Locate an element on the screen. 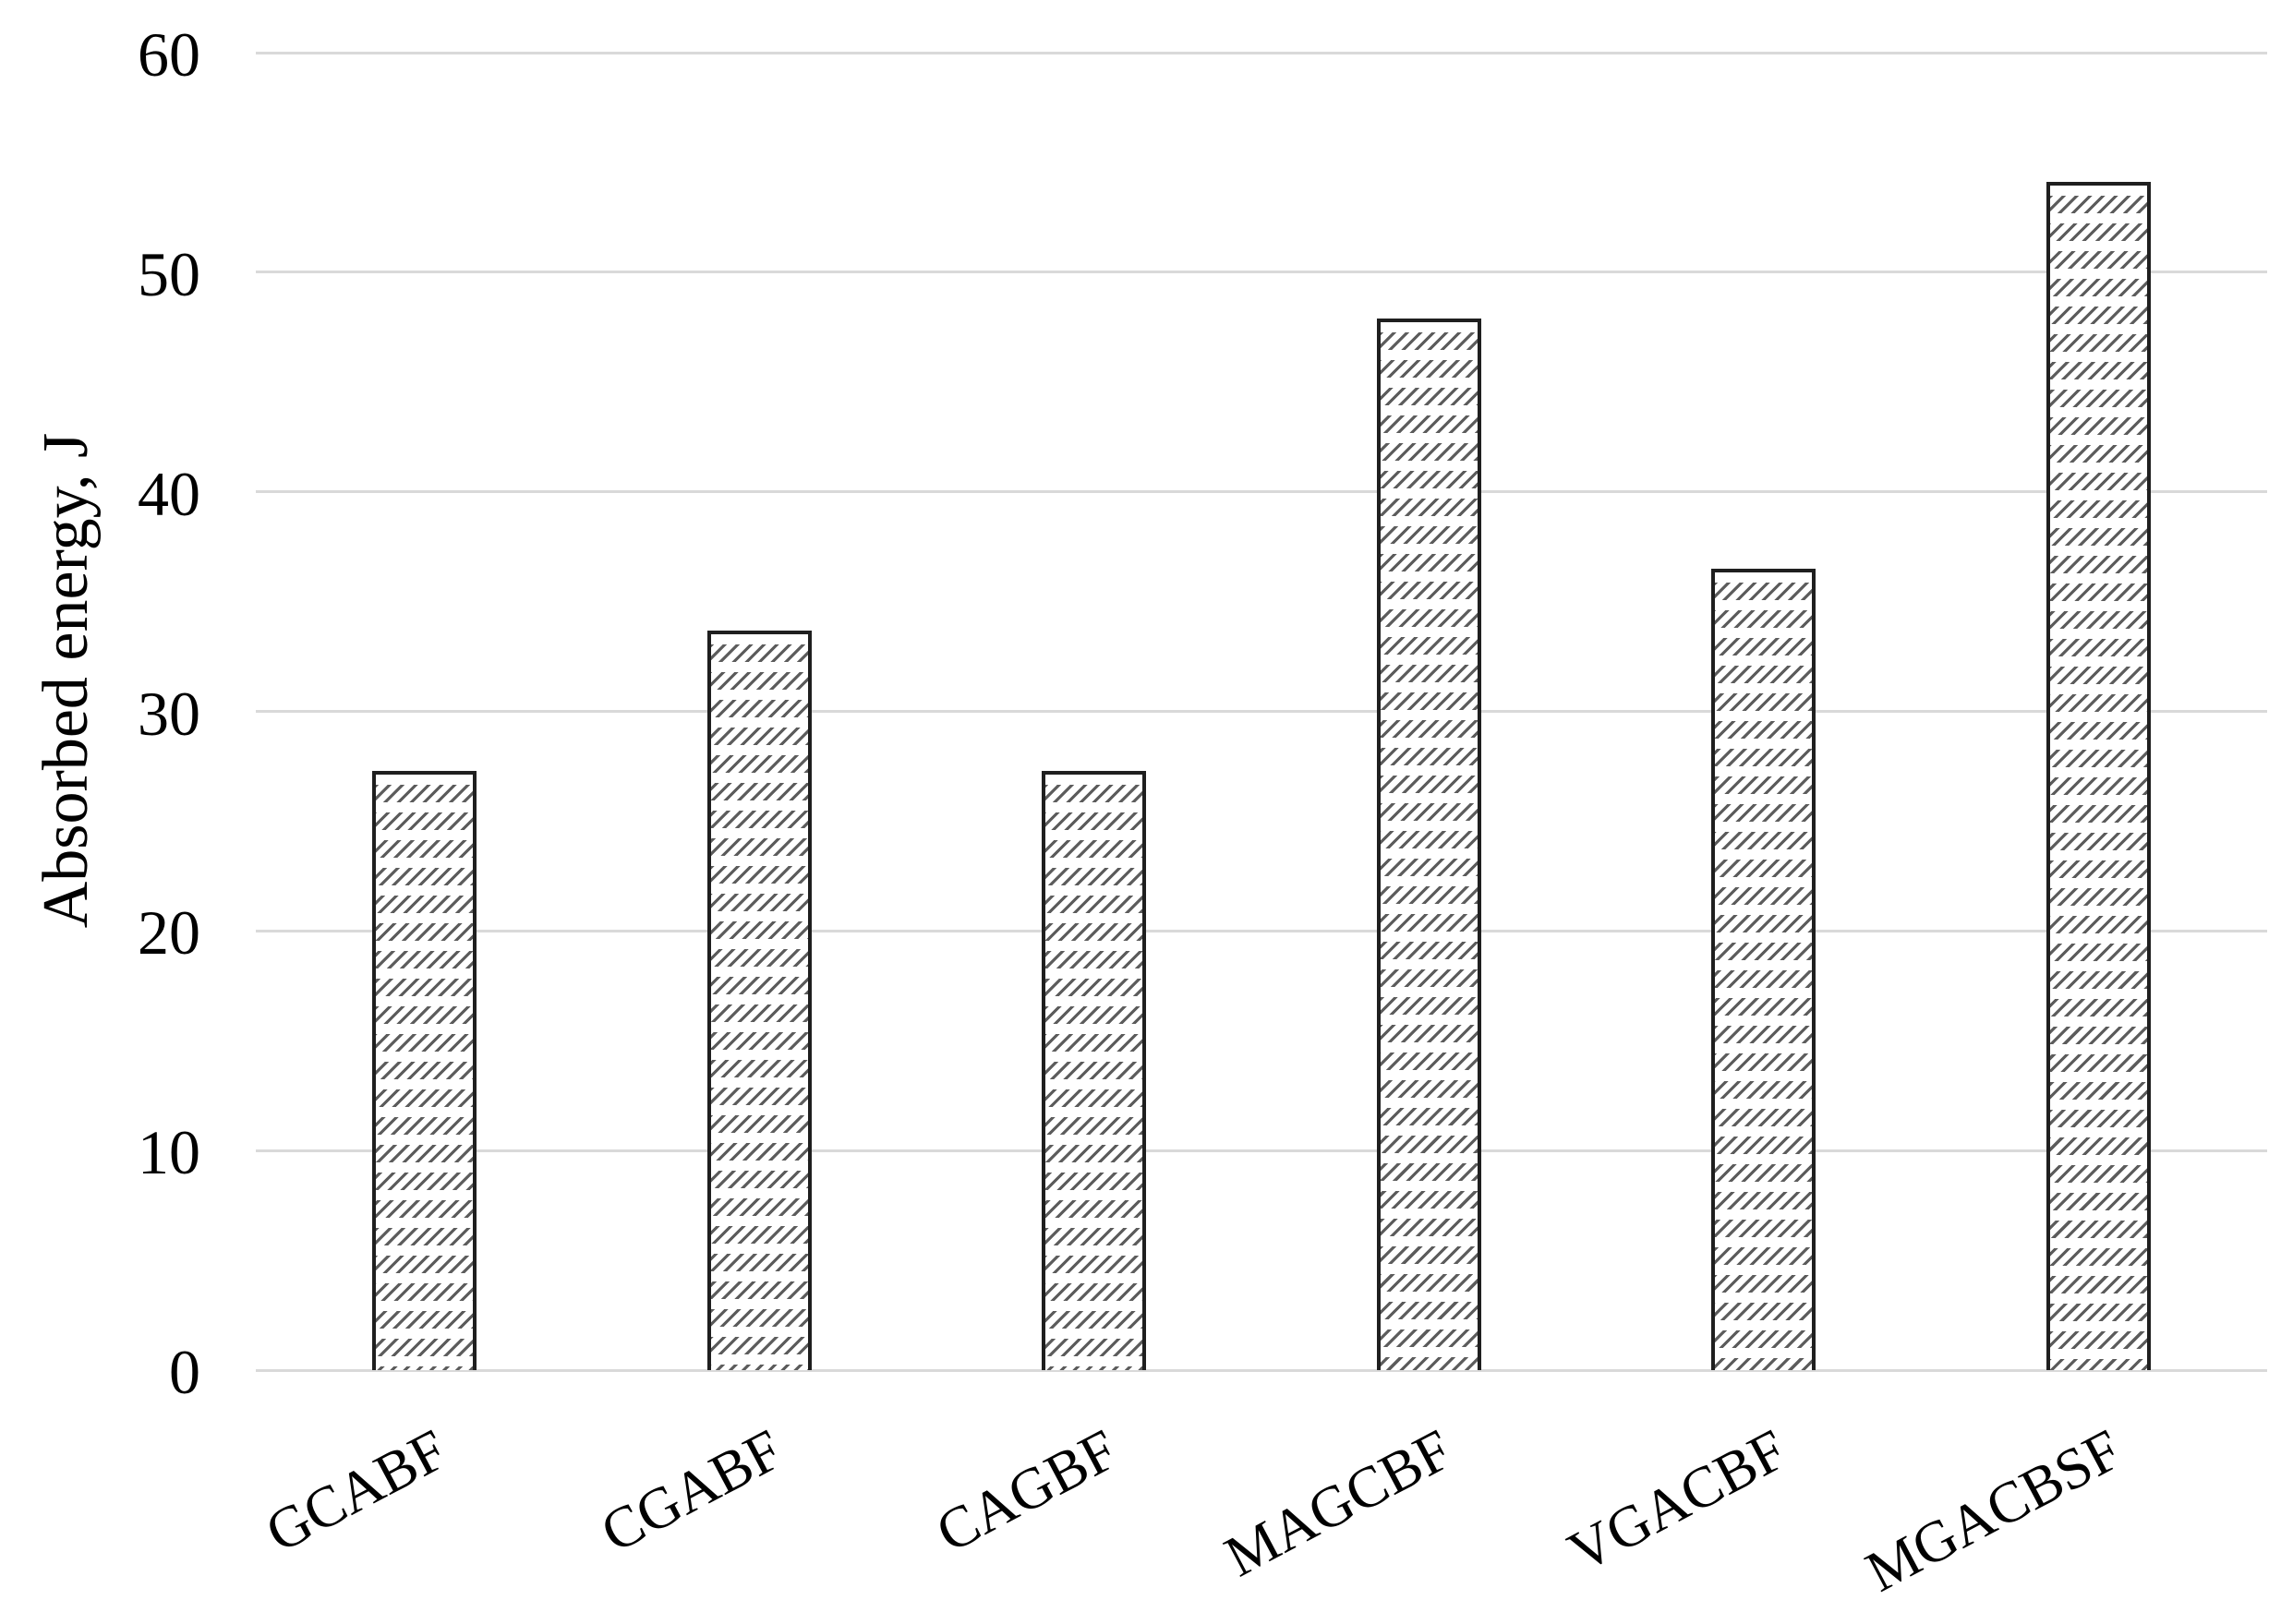 This screenshot has height=1624, width=2293. bar-cgabf is located at coordinates (759, 1000).